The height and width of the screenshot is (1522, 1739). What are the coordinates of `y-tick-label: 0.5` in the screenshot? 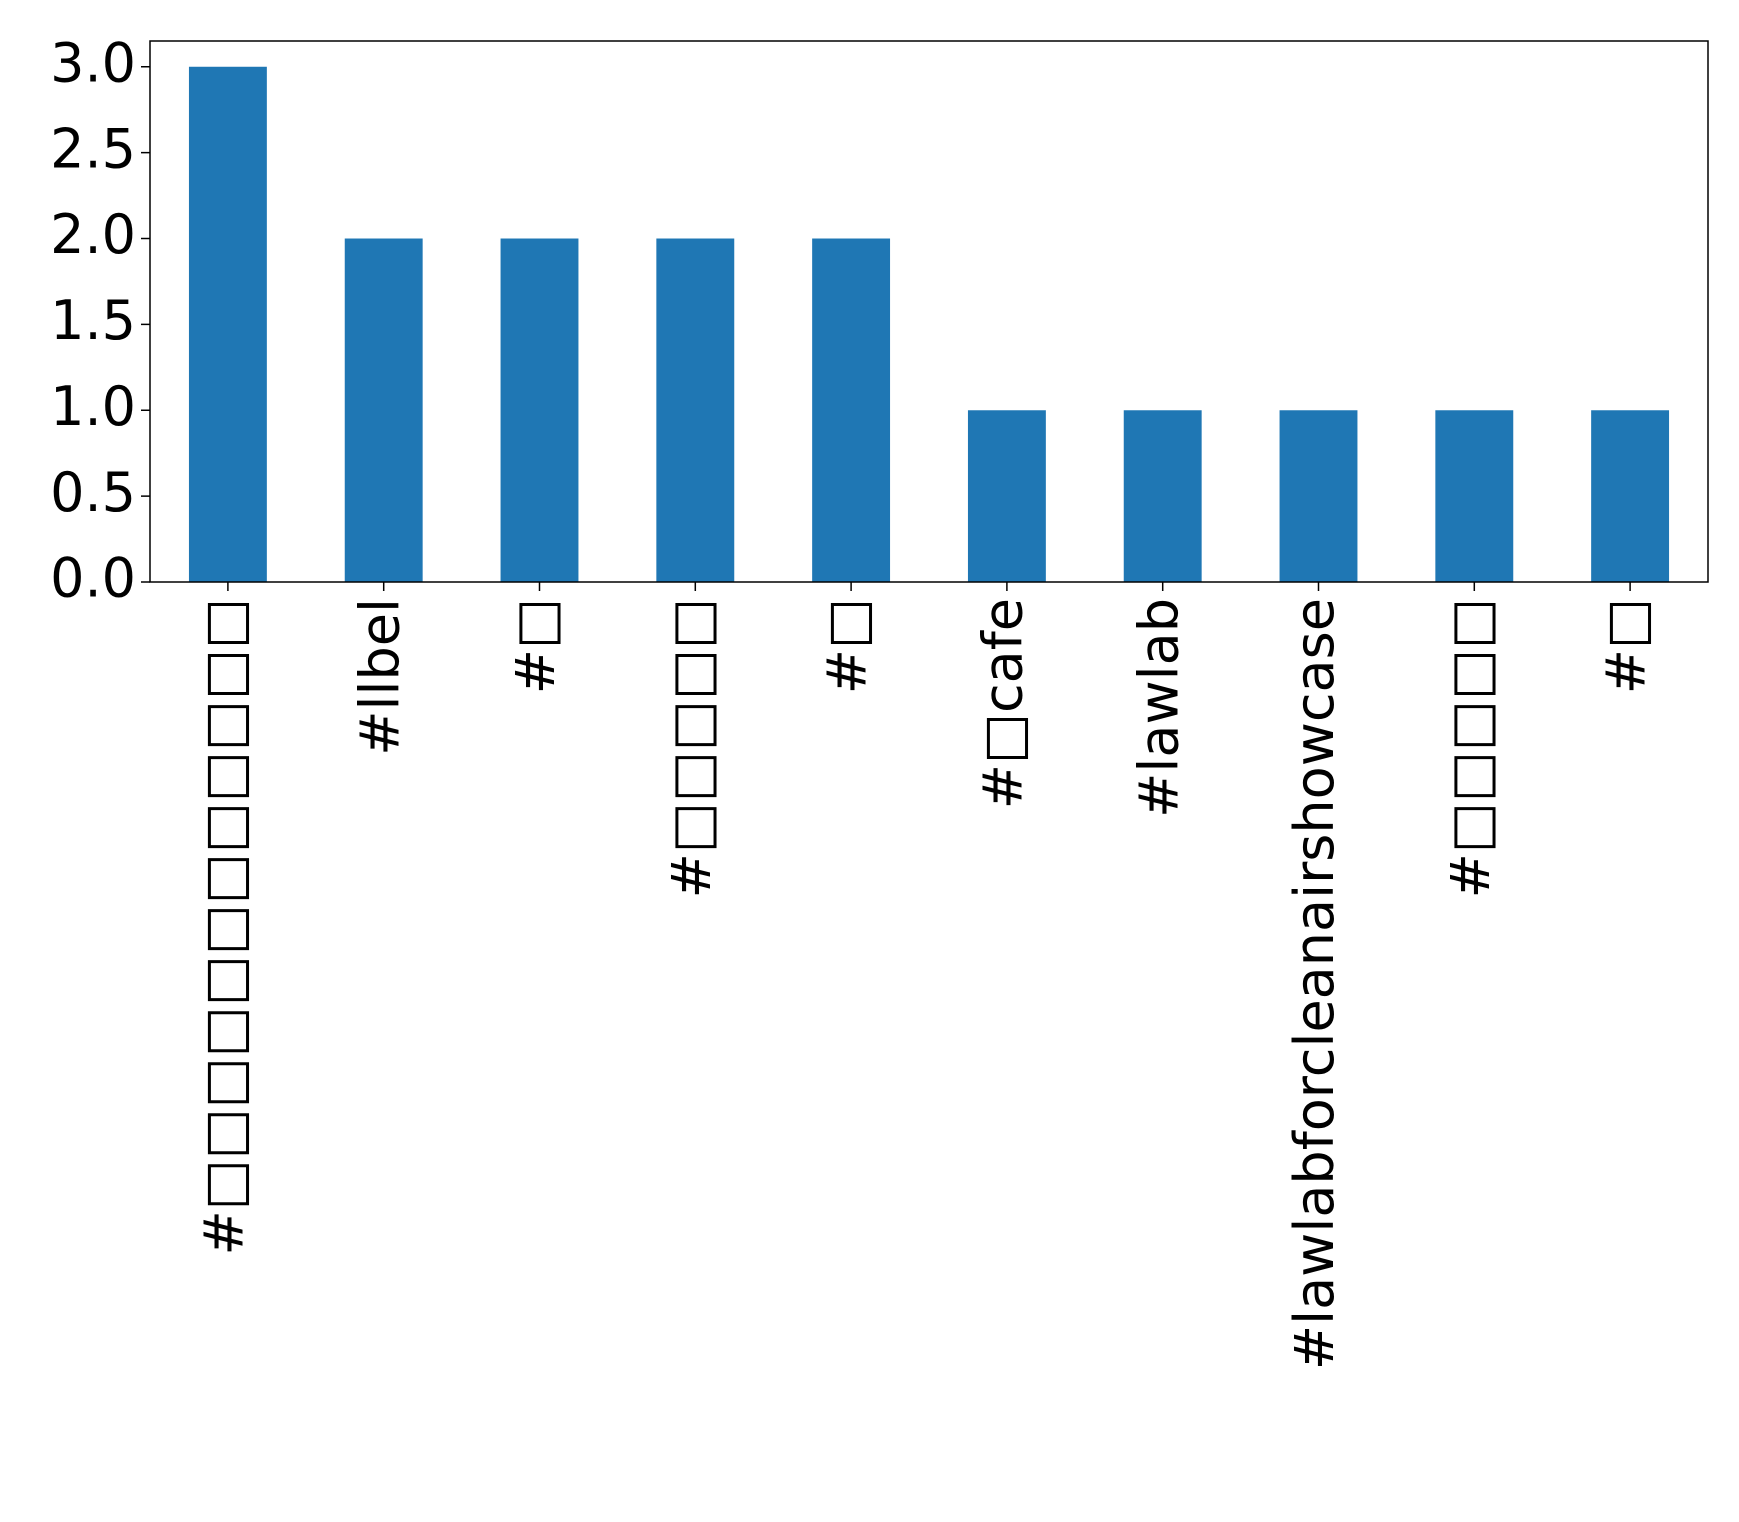 It's located at (93, 492).